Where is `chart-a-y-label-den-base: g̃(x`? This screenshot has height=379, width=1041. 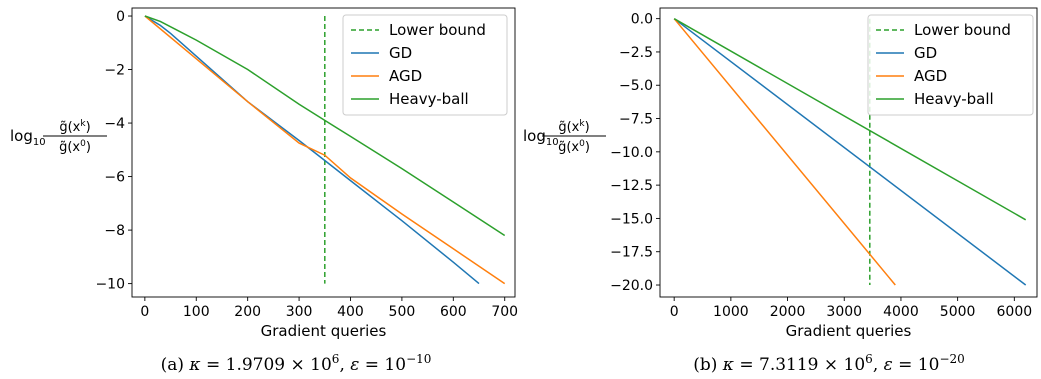
chart-a-y-label-den-base: g̃(x is located at coordinates (69, 147).